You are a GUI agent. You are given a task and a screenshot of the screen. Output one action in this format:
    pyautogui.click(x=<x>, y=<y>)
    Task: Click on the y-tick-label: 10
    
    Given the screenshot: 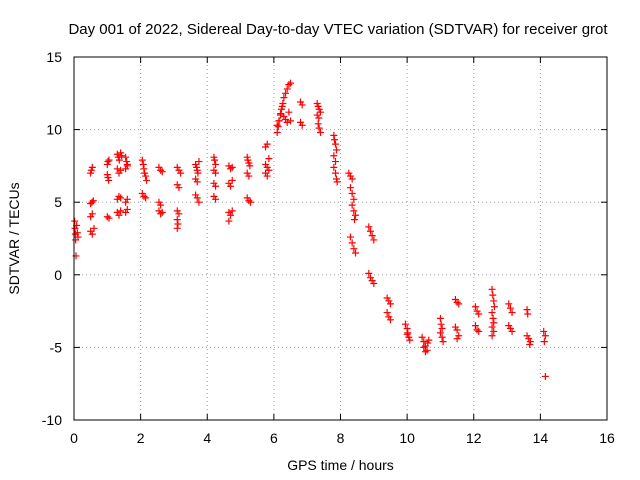 What is the action you would take?
    pyautogui.click(x=54, y=130)
    